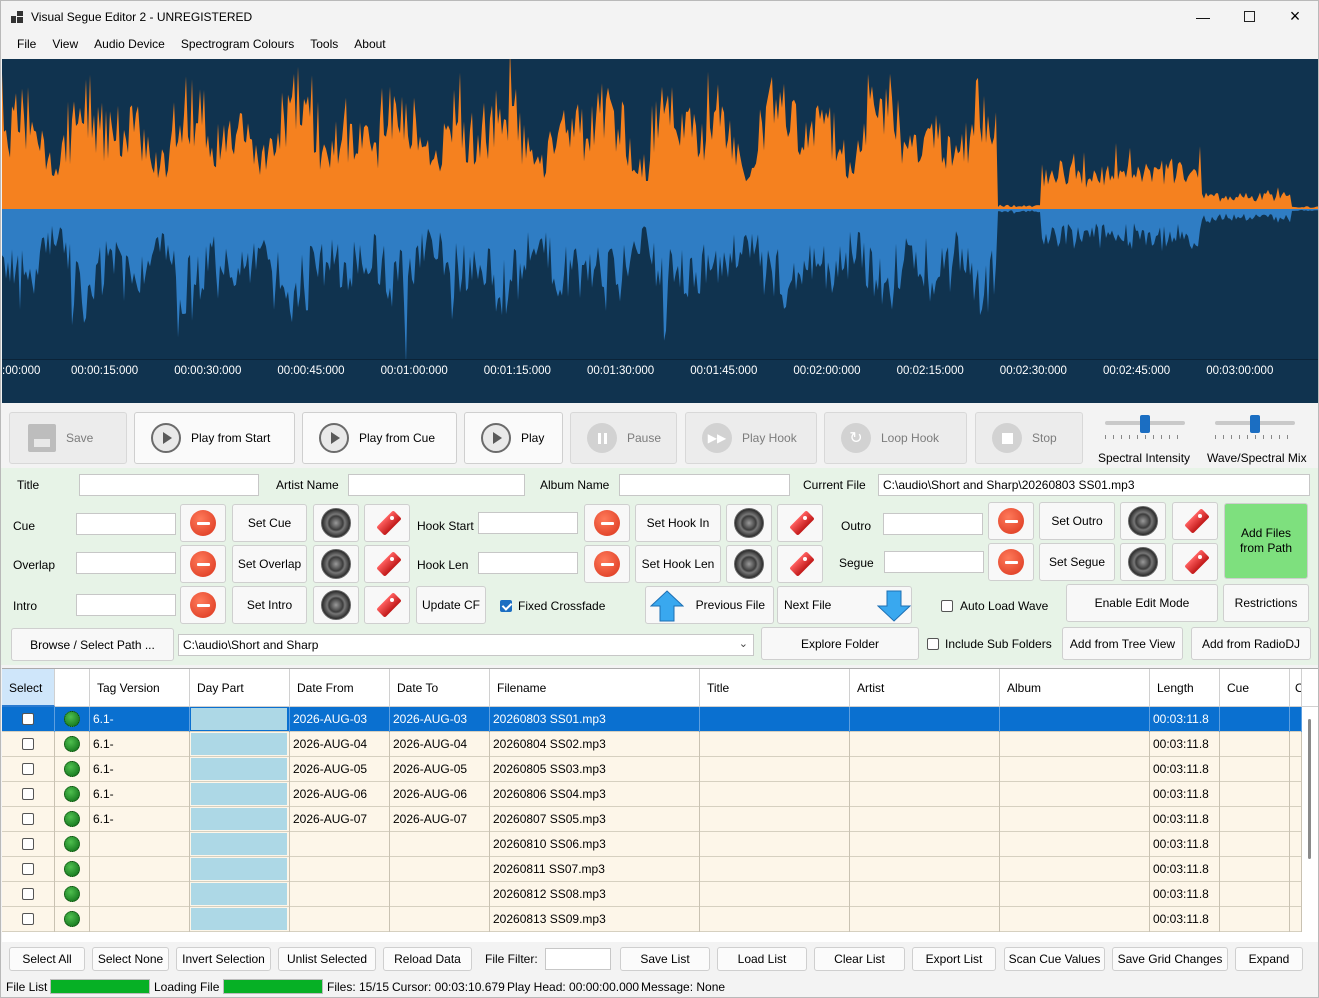 The width and height of the screenshot is (1319, 998). Describe the element at coordinates (240, 688) in the screenshot. I see `column-day-part: Day Part` at that location.